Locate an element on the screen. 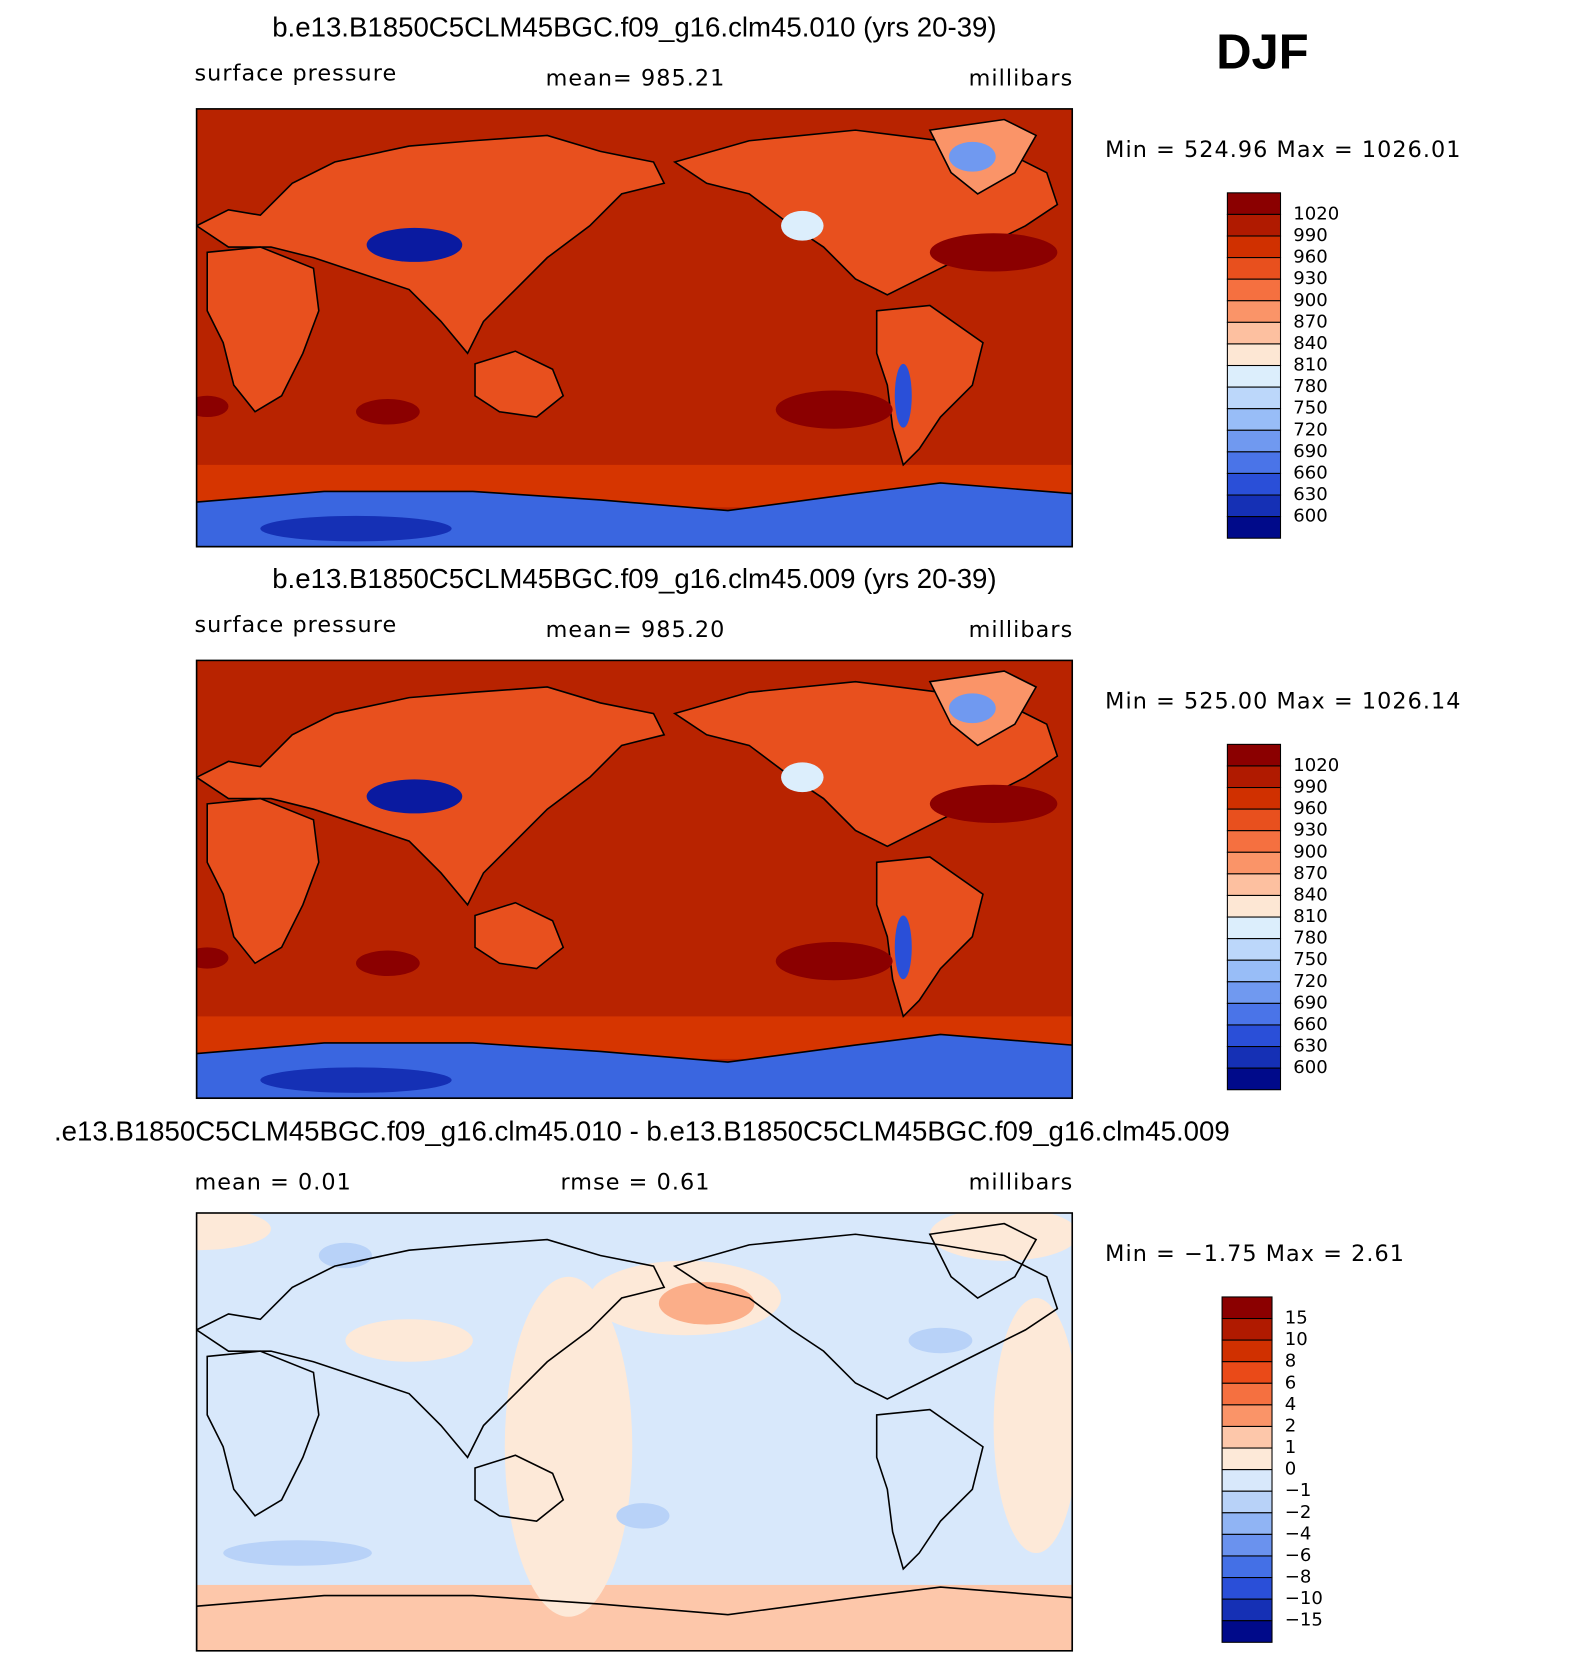  min-max-label: Min = 524.96 Max = 1026.01 is located at coordinates (1283, 150).